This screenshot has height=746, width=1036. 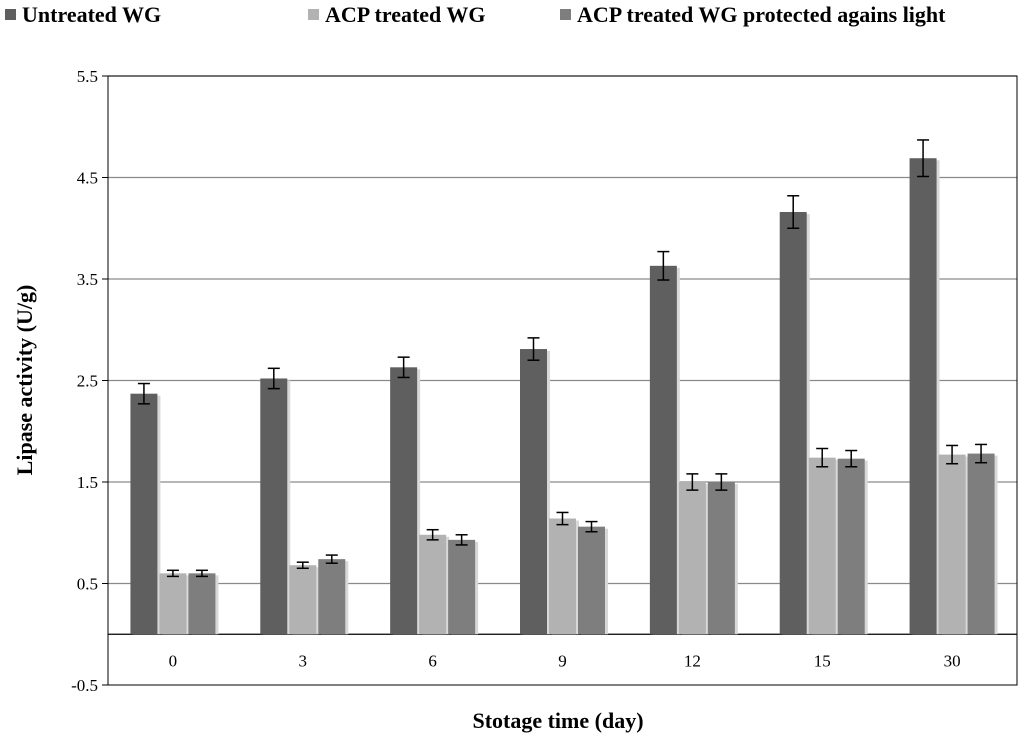 What do you see at coordinates (87, 381) in the screenshot?
I see `y-tick-label: 2.5` at bounding box center [87, 381].